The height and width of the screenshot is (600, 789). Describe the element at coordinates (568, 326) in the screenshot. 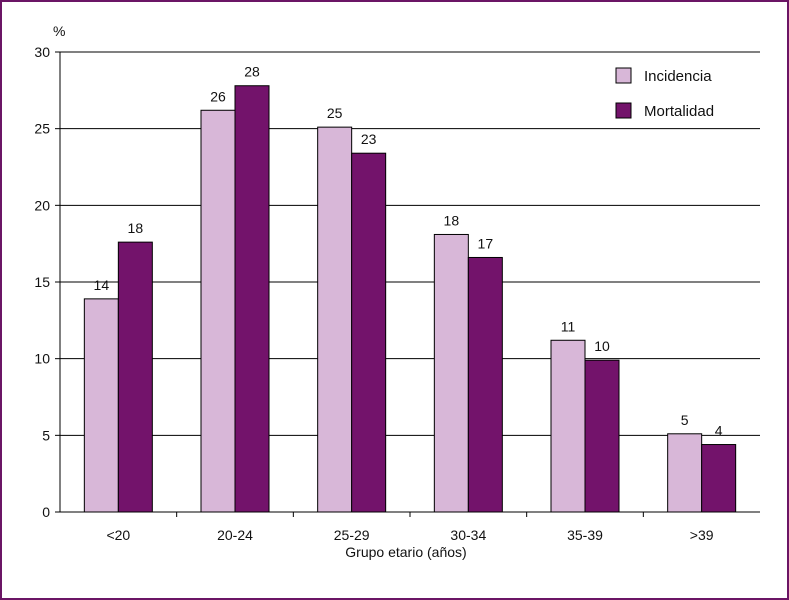

I see `data-label: 11` at that location.